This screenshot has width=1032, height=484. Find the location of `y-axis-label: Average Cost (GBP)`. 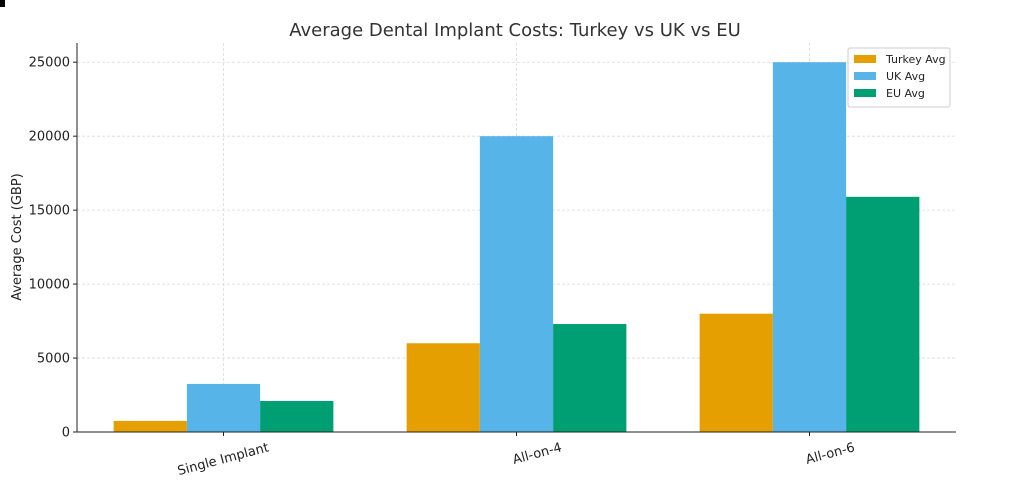

y-axis-label: Average Cost (GBP) is located at coordinates (17, 237).